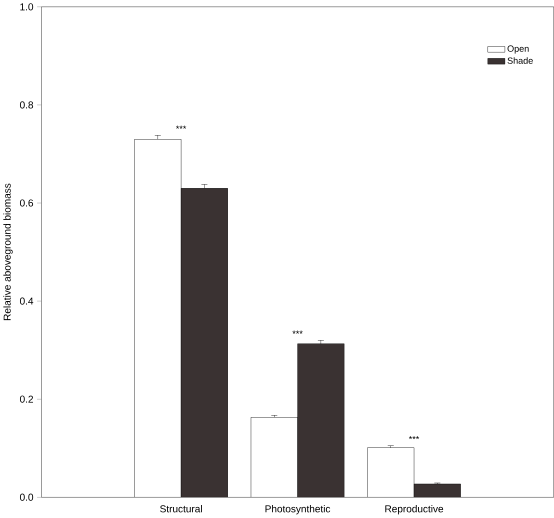 Image resolution: width=554 pixels, height=518 pixels. Describe the element at coordinates (520, 60) in the screenshot. I see `legend-label: Shade` at that location.